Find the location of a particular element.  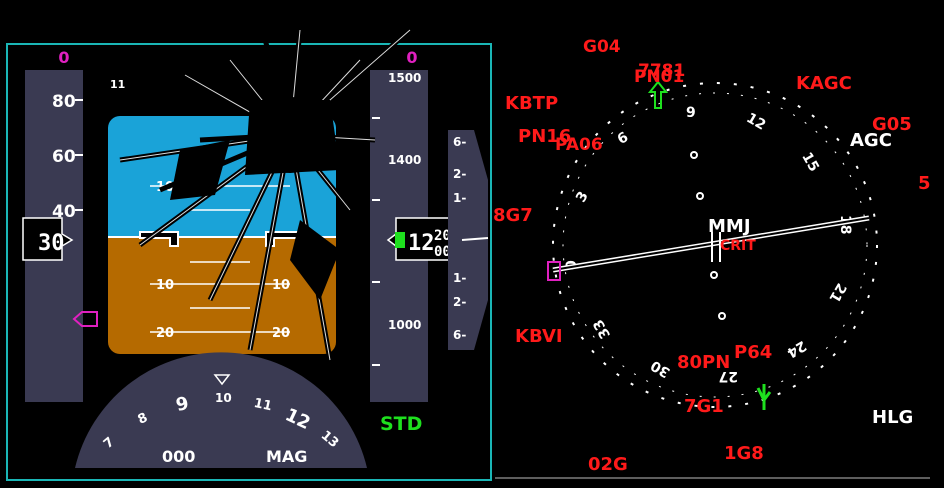

pitch-label-dn-10-right: 10 is located at coordinates (281, 285).